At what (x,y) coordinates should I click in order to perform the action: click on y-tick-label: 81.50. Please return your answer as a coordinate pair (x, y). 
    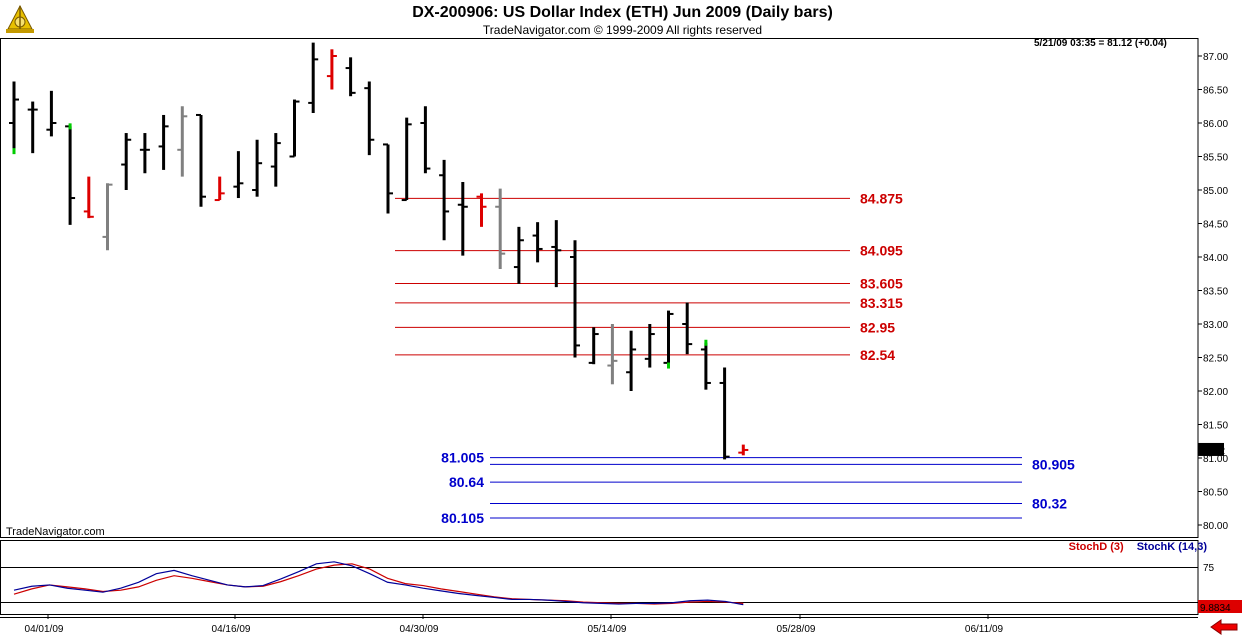
    Looking at the image, I should click on (1215, 426).